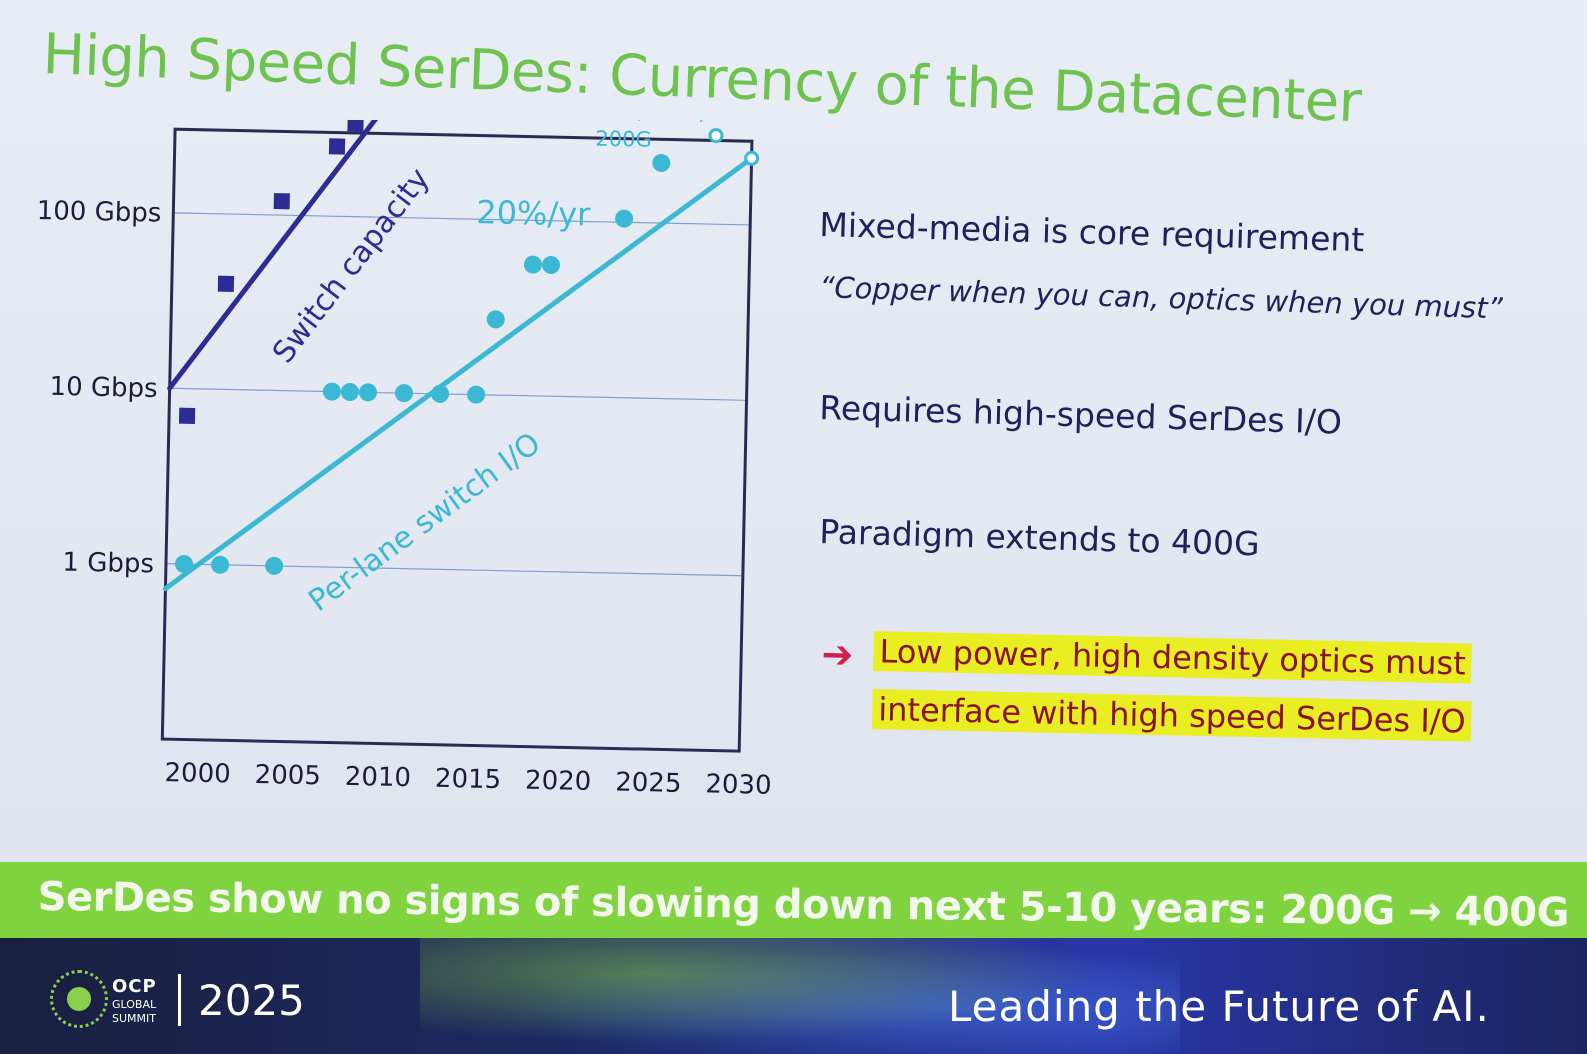 Image resolution: width=1587 pixels, height=1054 pixels. What do you see at coordinates (648, 783) in the screenshot?
I see `x-tick-label-5: 2025` at bounding box center [648, 783].